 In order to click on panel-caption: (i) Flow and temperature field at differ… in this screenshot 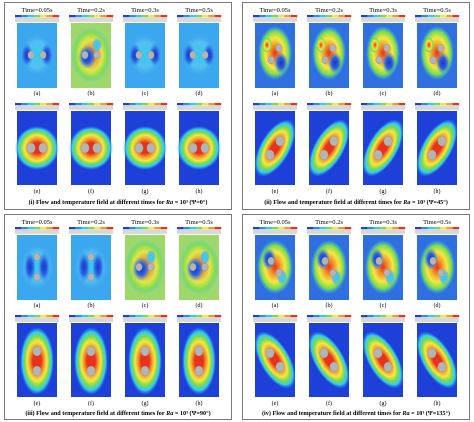, I will do `click(118, 203)`.